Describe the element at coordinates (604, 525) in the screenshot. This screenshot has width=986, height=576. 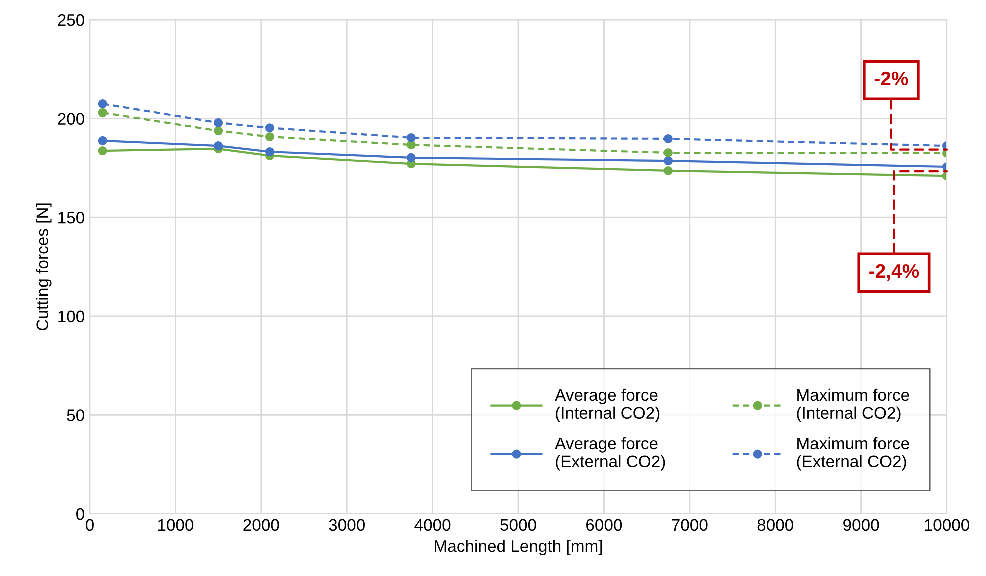
I see `x-tick-label: 6000` at that location.